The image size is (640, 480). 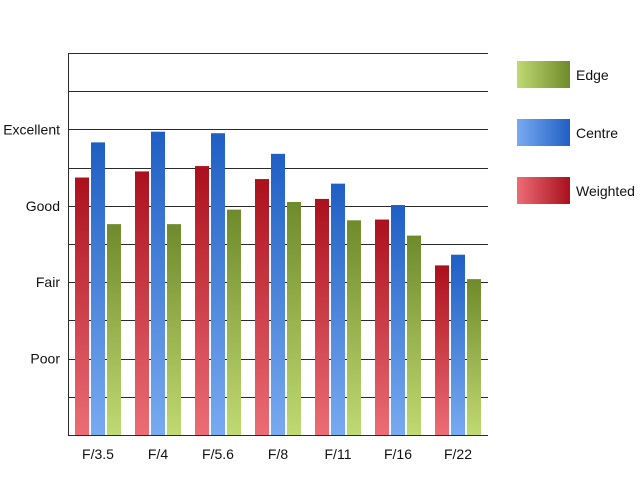 What do you see at coordinates (82, 306) in the screenshot?
I see `bar-weighted-f35` at bounding box center [82, 306].